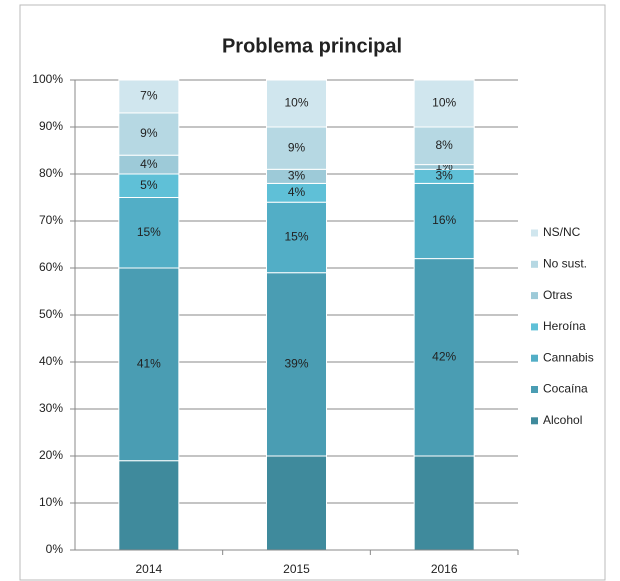 Image resolution: width=620 pixels, height=581 pixels. I want to click on y-tick-label: 10%, so click(51, 502).